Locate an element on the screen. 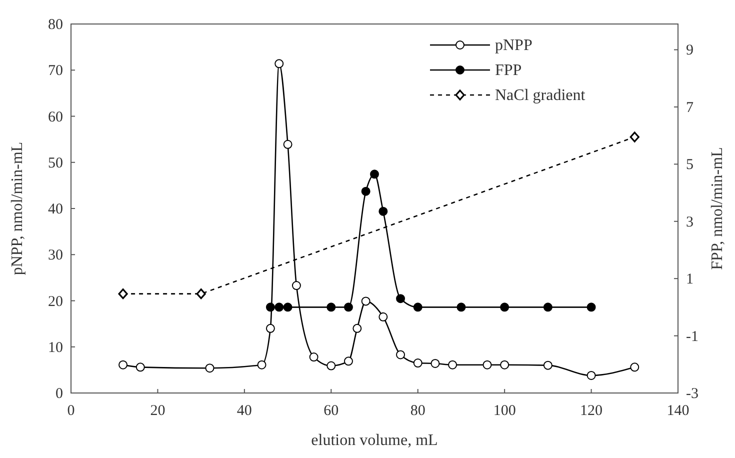 The height and width of the screenshot is (458, 735). y-tick-label: 60 is located at coordinates (55, 117).